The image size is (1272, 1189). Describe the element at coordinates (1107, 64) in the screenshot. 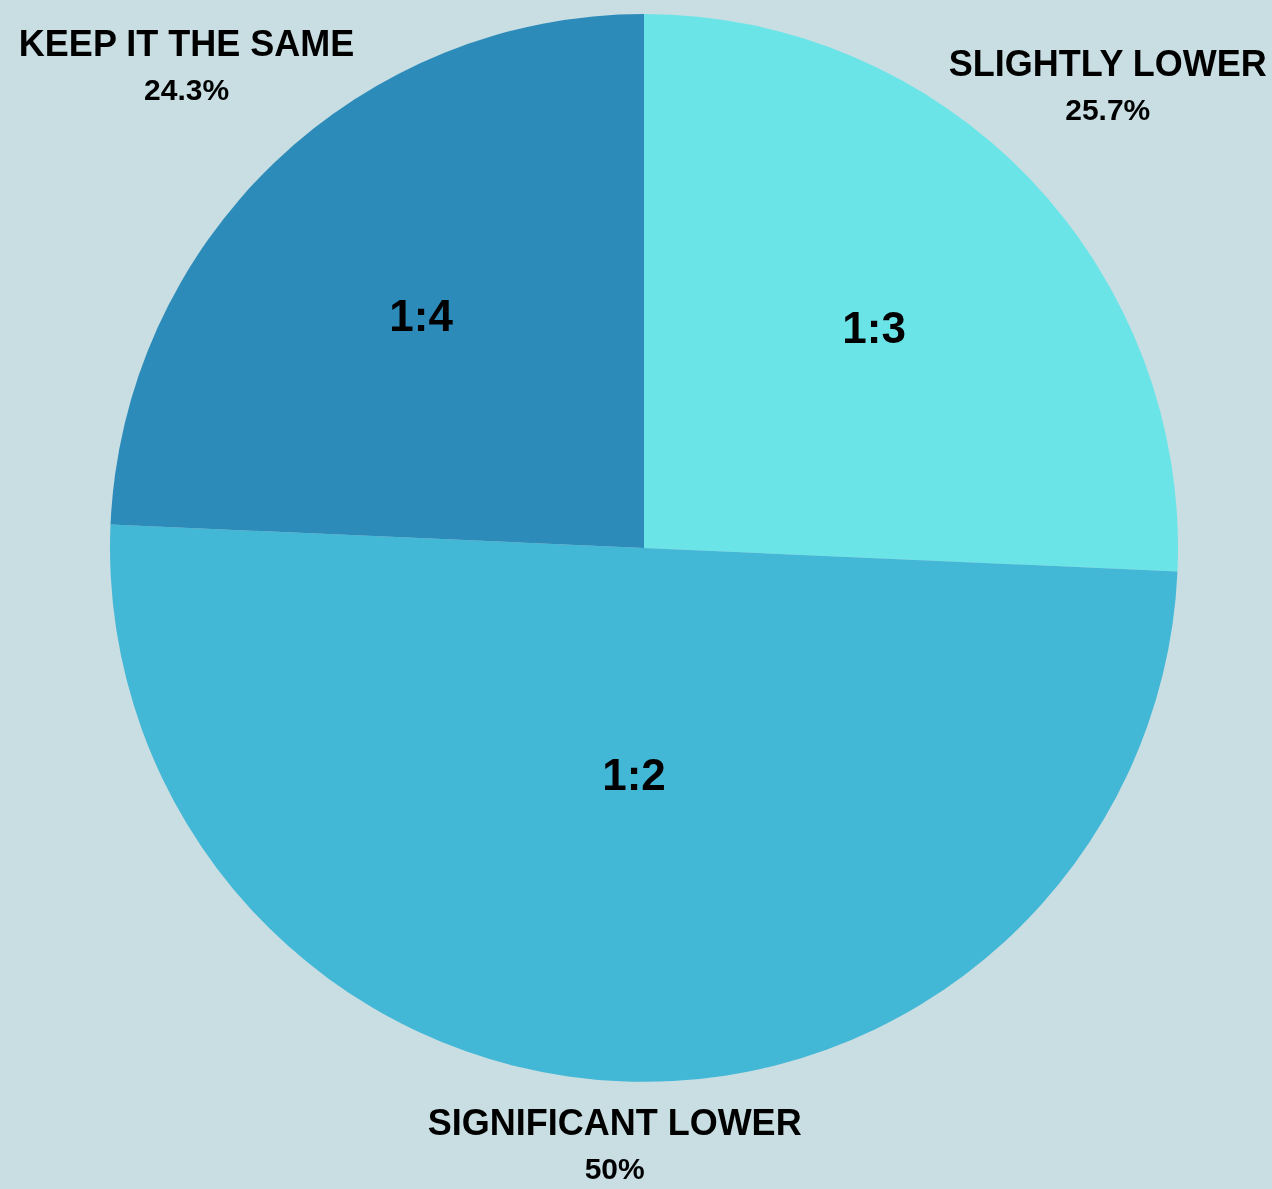

I see `slice-label: SLIGHTLY LOWER` at that location.